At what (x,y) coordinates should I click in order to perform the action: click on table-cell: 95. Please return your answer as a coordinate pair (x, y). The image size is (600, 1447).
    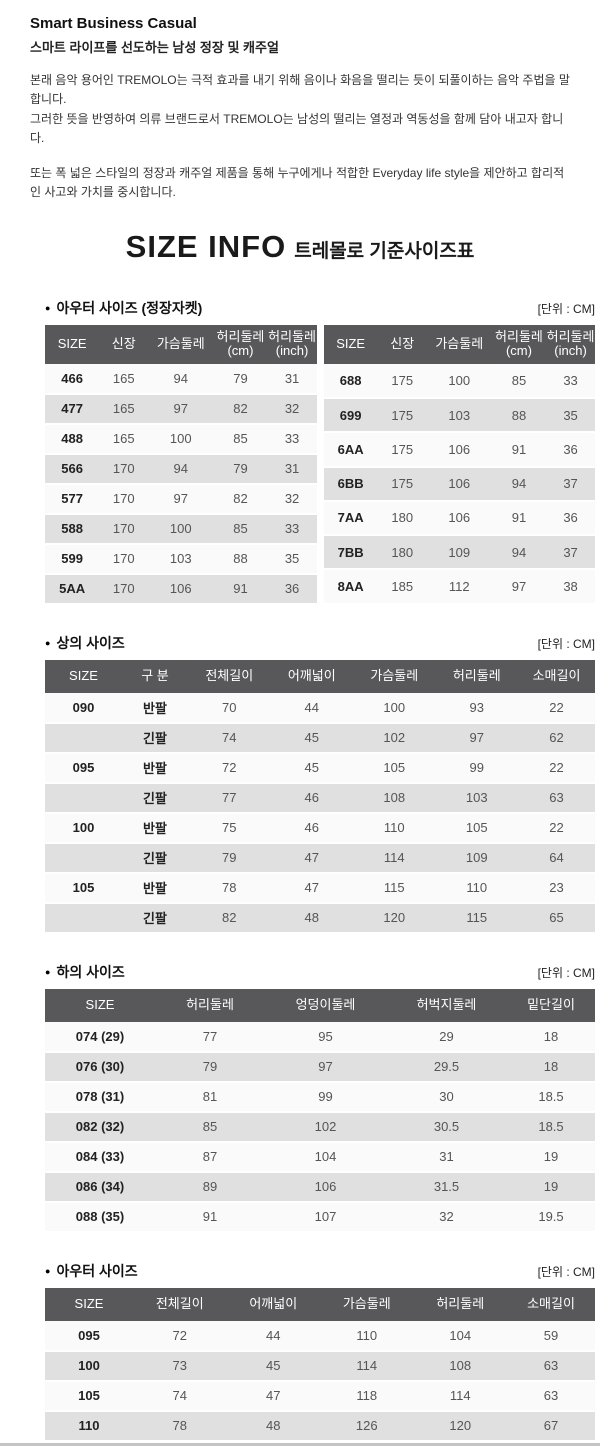
    Looking at the image, I should click on (325, 1037).